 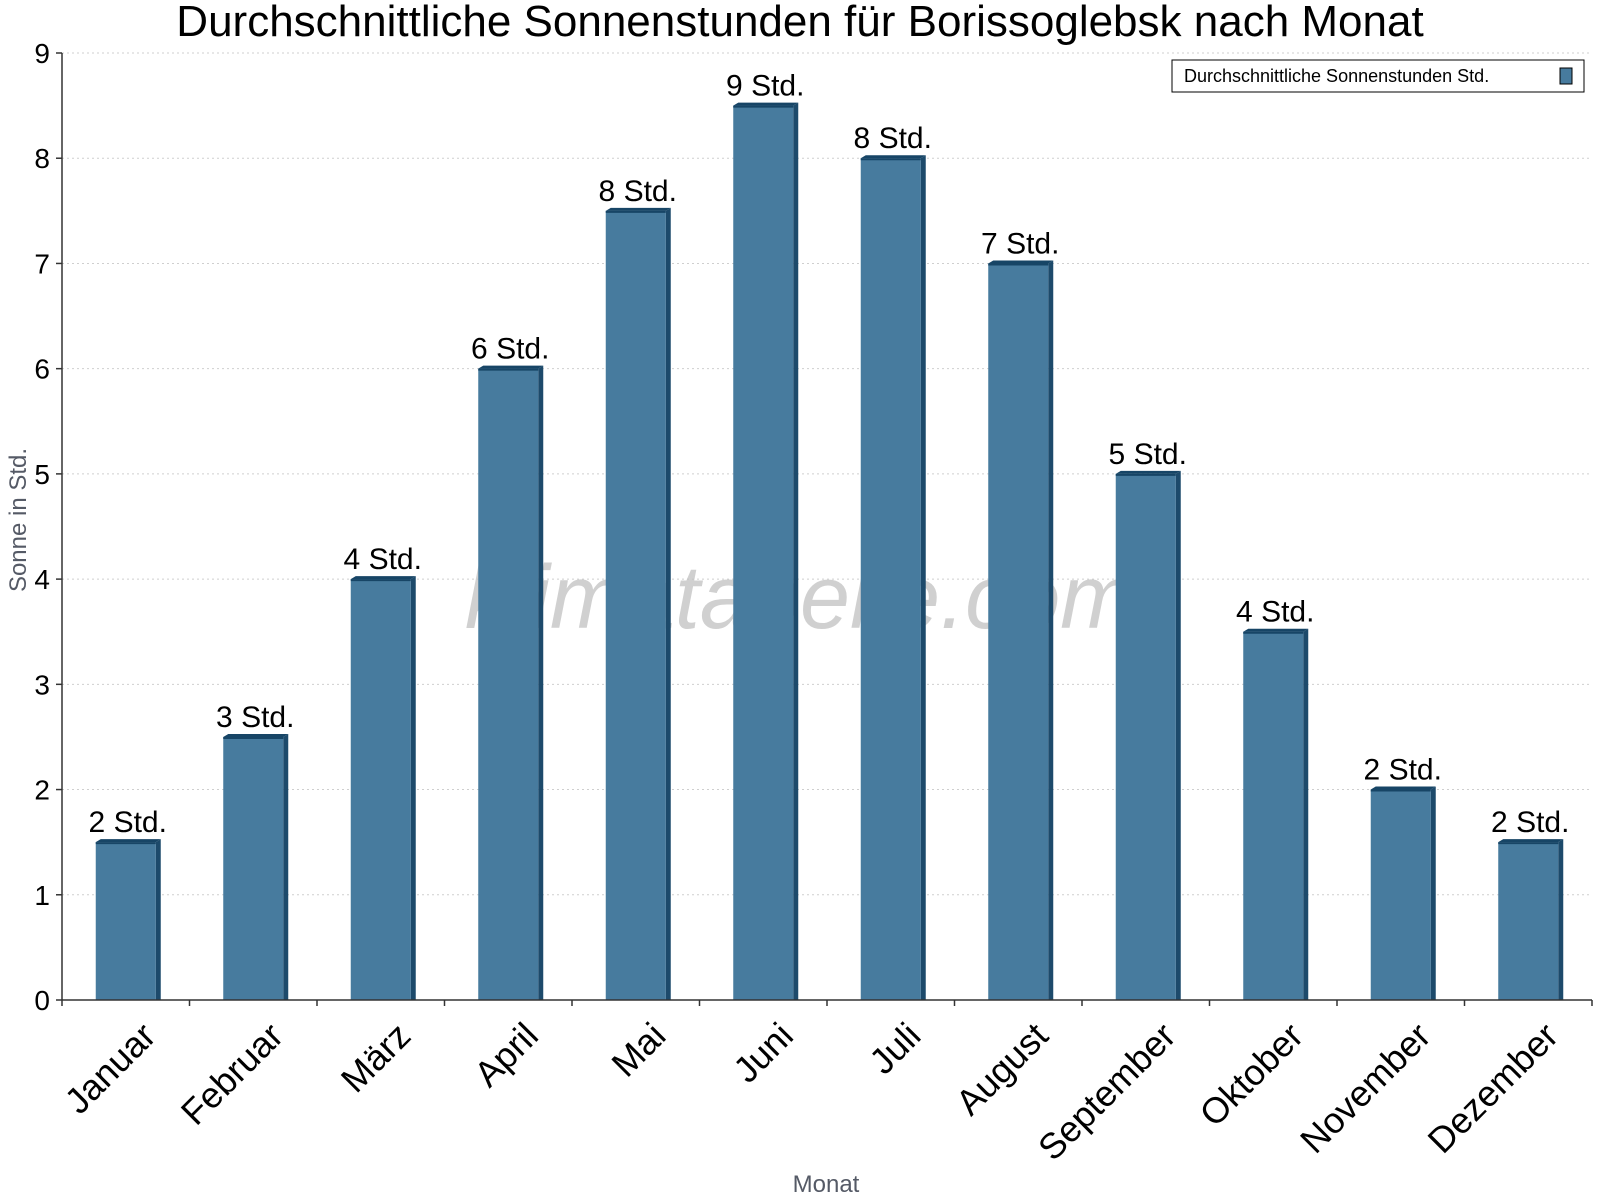 I want to click on x-tick-label: Februar, so click(x=232, y=1074).